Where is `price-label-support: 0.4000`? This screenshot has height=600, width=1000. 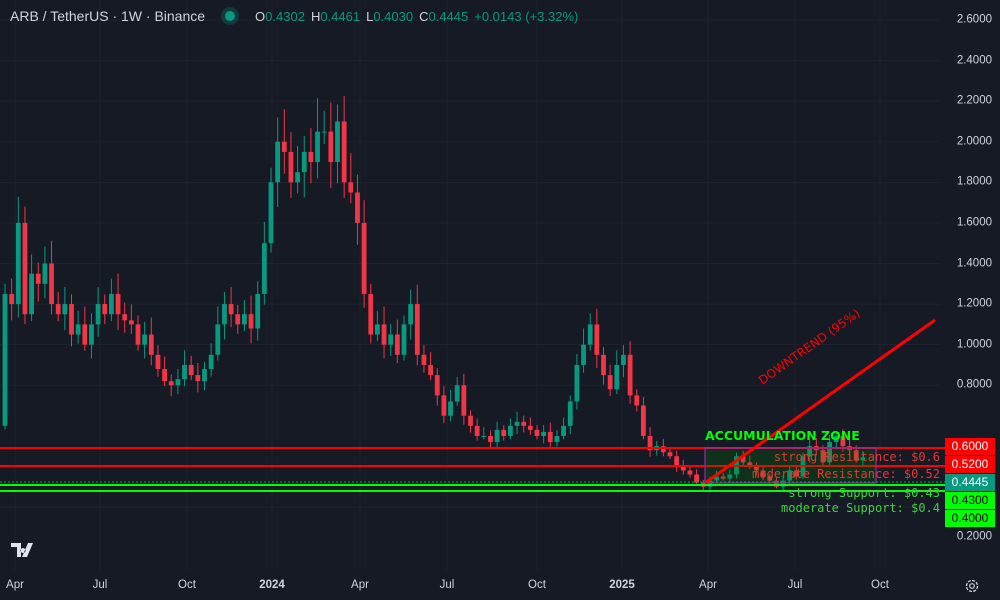 price-label-support: 0.4000 is located at coordinates (970, 518).